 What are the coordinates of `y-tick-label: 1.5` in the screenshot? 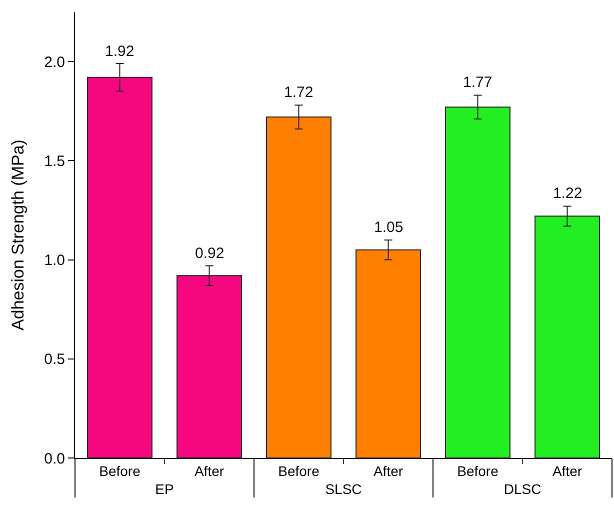 It's located at (54, 161).